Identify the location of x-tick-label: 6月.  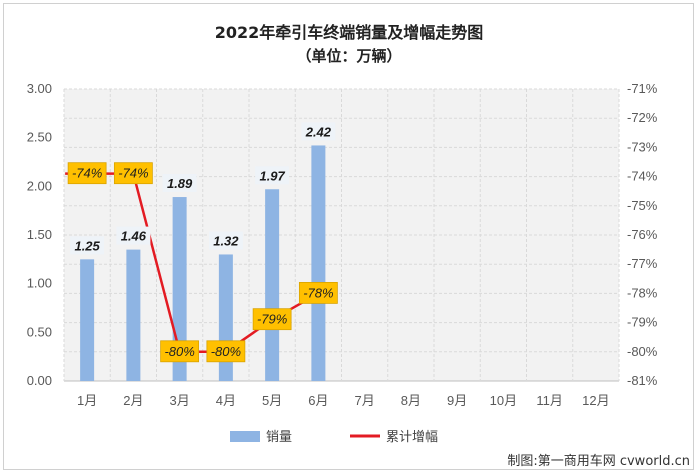
(318, 400).